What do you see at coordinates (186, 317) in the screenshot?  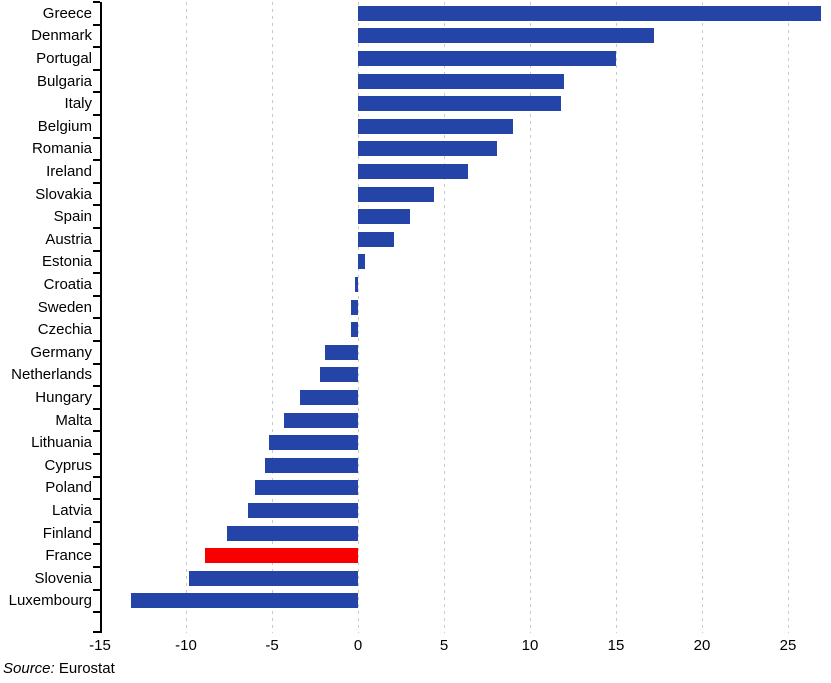 I see `gridline-x--10` at bounding box center [186, 317].